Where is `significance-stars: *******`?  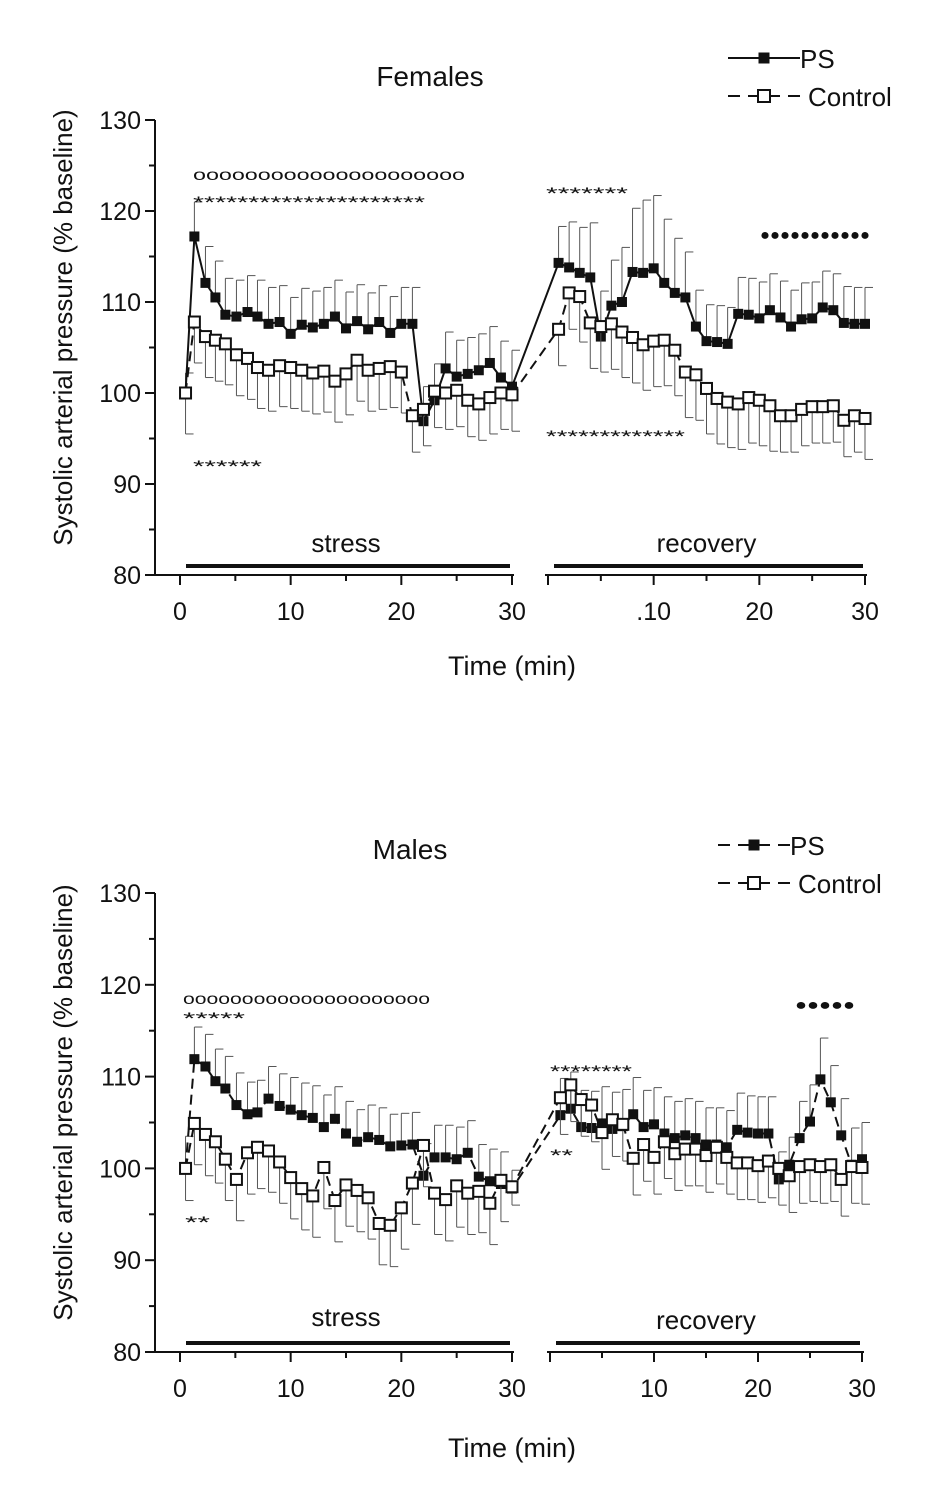 significance-stars: ******* is located at coordinates (587, 193).